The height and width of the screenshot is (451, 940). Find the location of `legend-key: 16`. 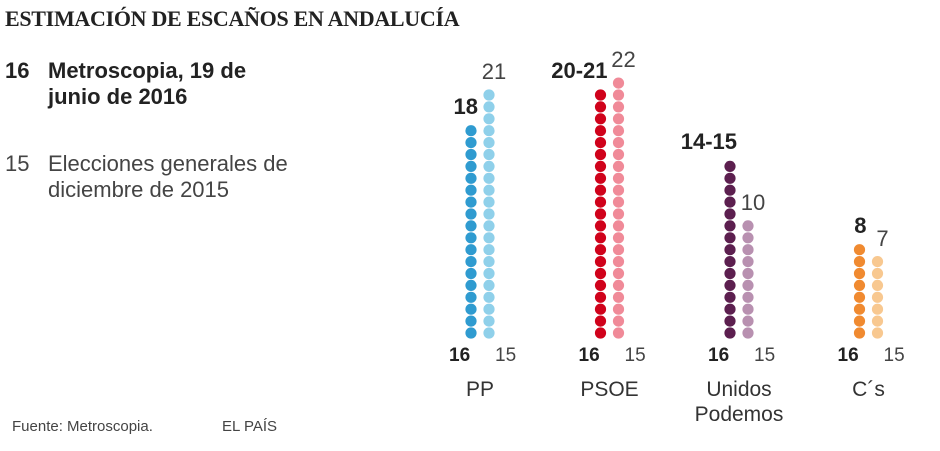

legend-key: 16 is located at coordinates (17, 70).